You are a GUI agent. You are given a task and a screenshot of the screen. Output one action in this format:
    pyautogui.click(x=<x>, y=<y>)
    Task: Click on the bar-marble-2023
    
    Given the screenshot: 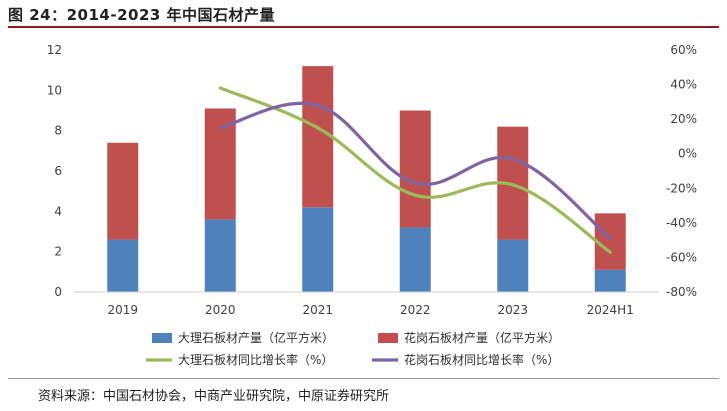 What is the action you would take?
    pyautogui.click(x=513, y=265)
    